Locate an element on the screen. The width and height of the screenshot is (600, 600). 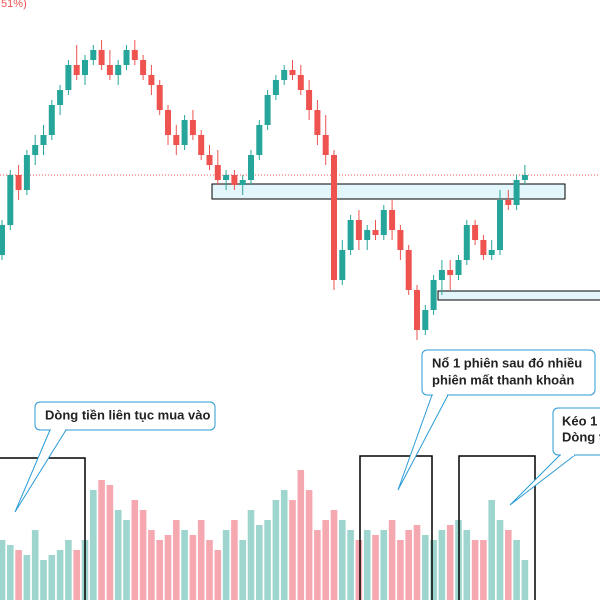
annotation: Nổ 1 phiên sau đó nhiều is located at coordinates (507, 362).